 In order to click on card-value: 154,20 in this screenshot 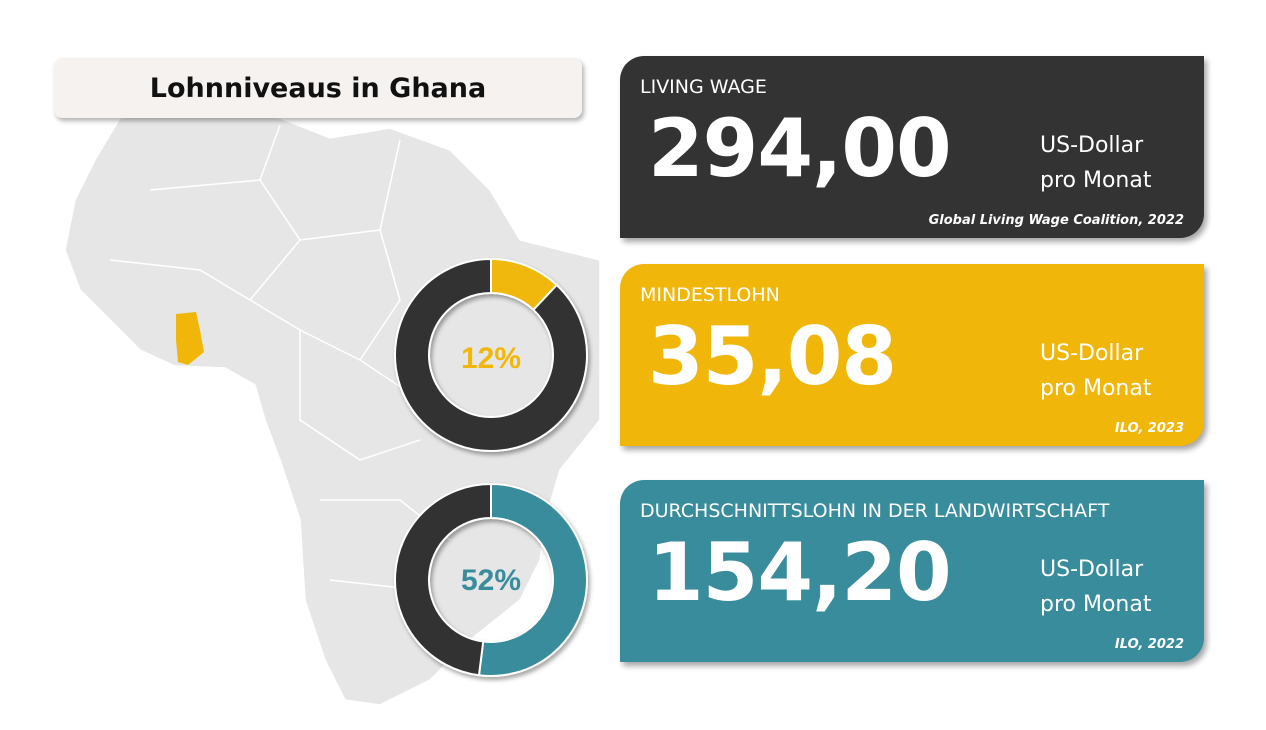, I will do `click(800, 572)`.